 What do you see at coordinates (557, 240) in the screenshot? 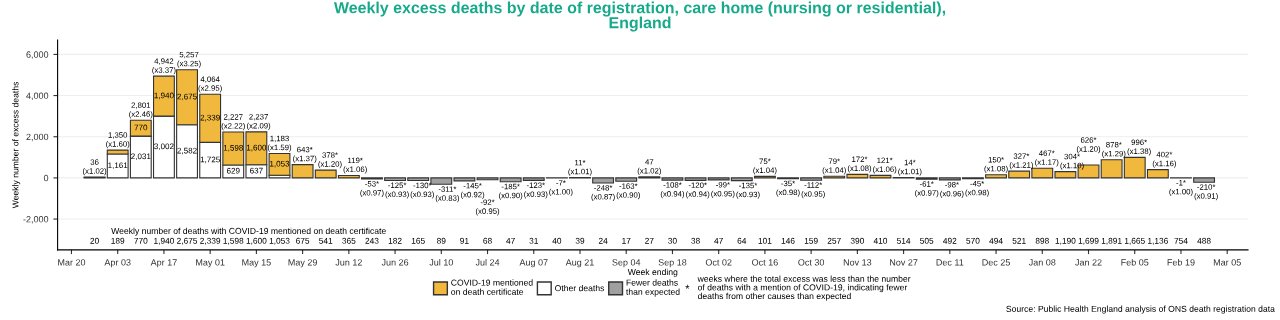
I see `annotation: 40` at bounding box center [557, 240].